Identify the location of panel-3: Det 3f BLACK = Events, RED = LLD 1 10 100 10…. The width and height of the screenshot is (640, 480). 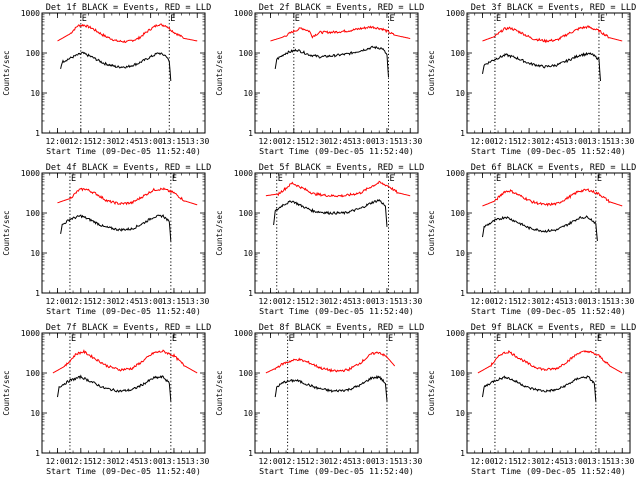
(531, 79).